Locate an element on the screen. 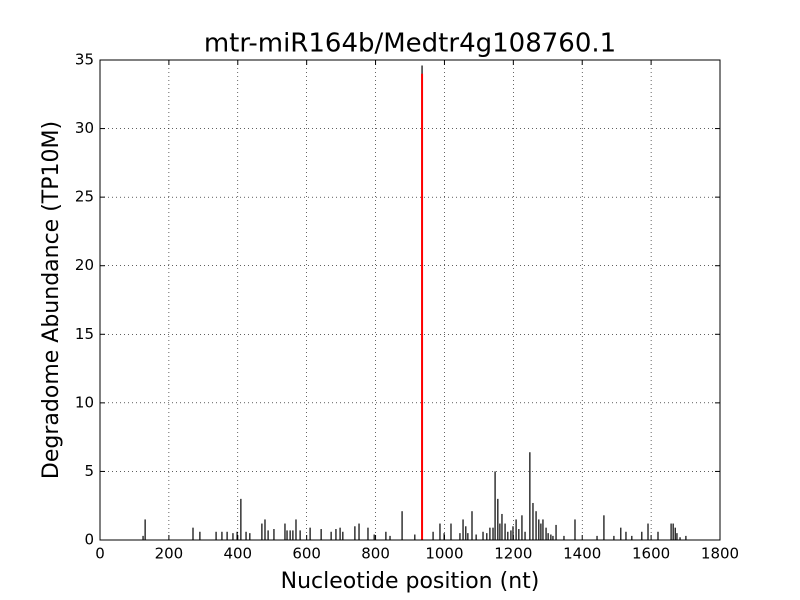 The width and height of the screenshot is (800, 600). x-tick-label: 0 is located at coordinates (100, 554).